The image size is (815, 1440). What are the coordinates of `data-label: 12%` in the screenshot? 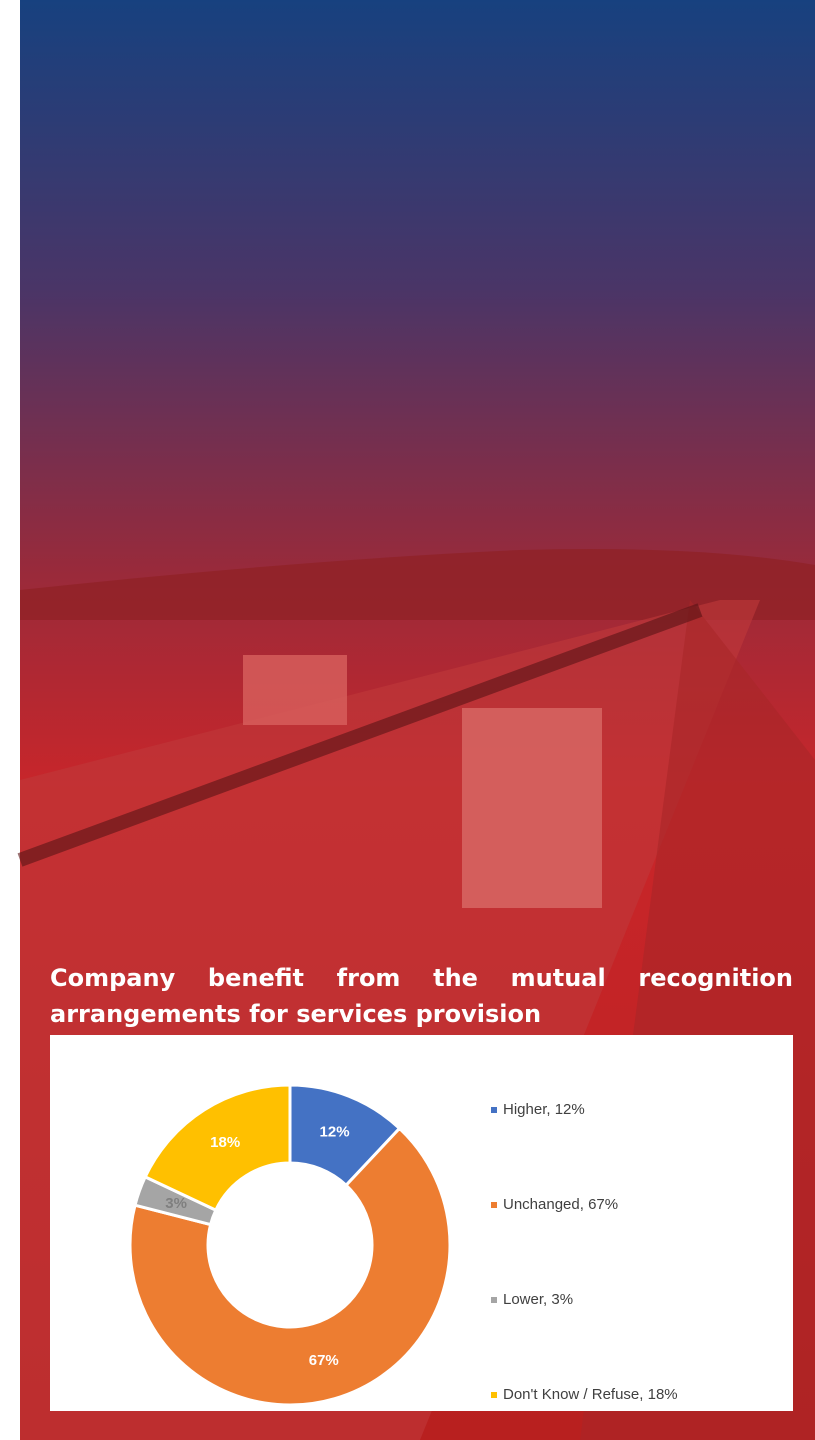 It's located at (335, 1131).